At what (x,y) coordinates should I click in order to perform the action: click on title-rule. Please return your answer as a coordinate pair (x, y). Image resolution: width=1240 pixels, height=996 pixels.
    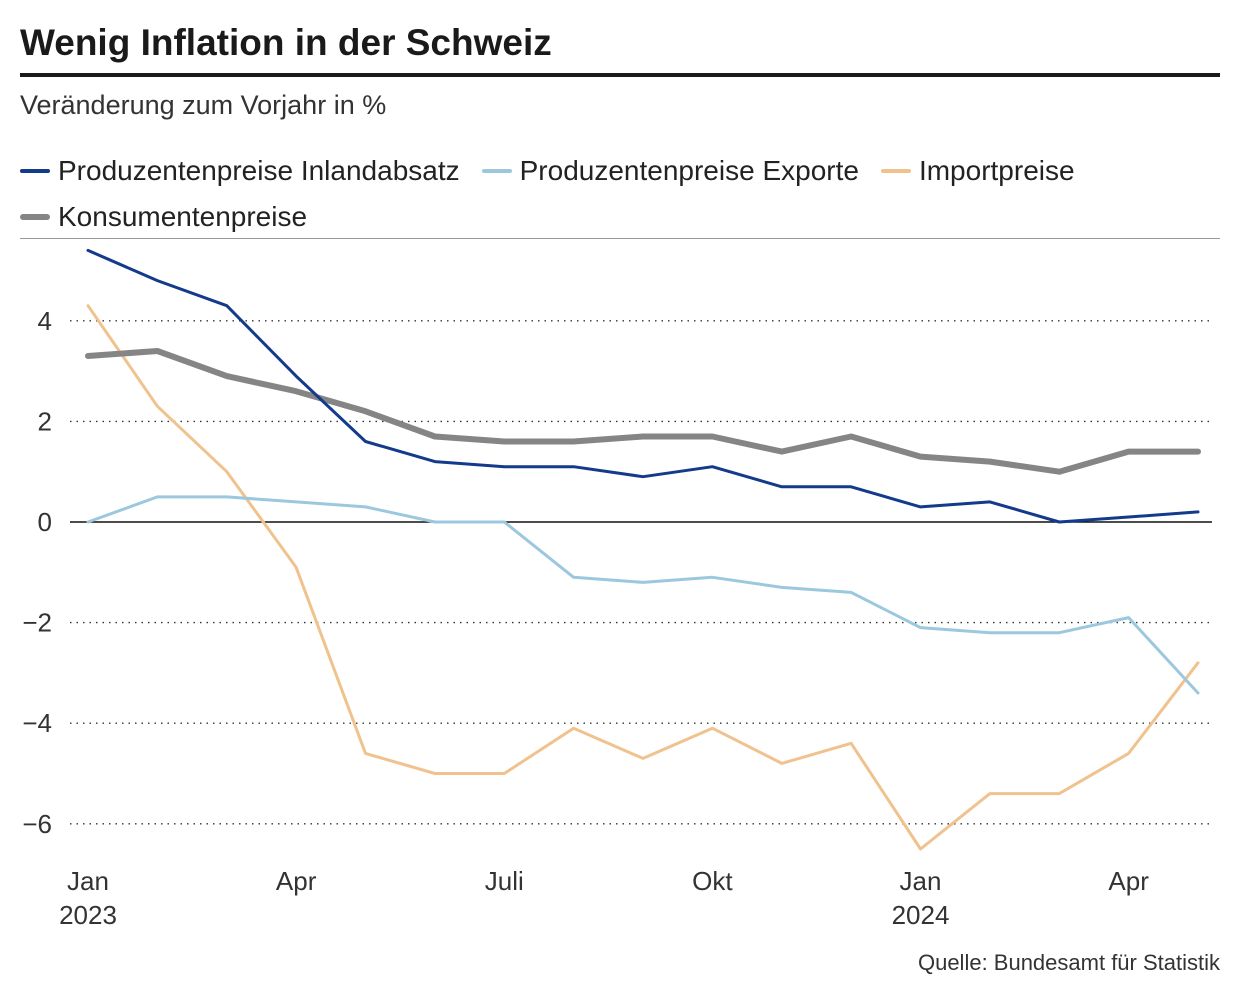
    Looking at the image, I should click on (620, 75).